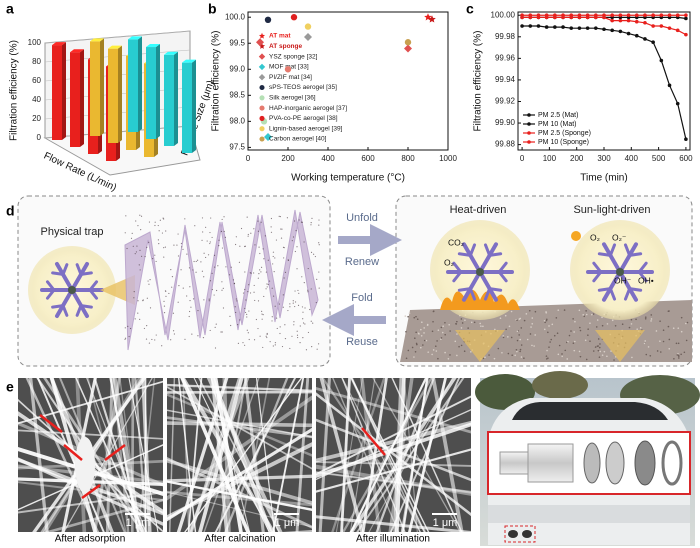 This screenshot has width=700, height=548. Describe the element at coordinates (239, 539) in the screenshot. I see `caption-box` at that location.